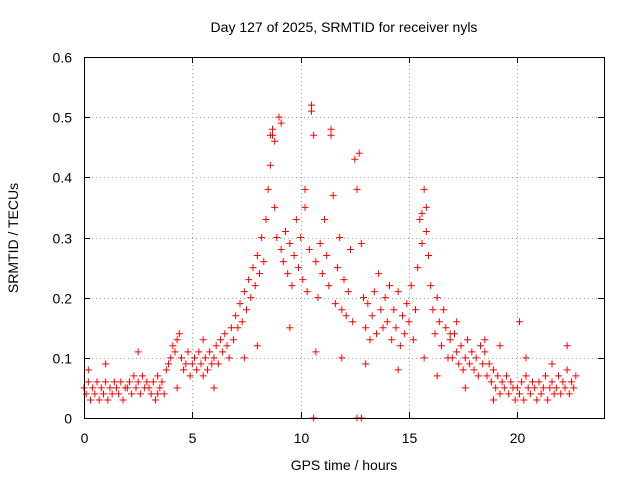 The width and height of the screenshot is (640, 480). Describe the element at coordinates (68, 419) in the screenshot. I see `y-tick-label: 0` at that location.